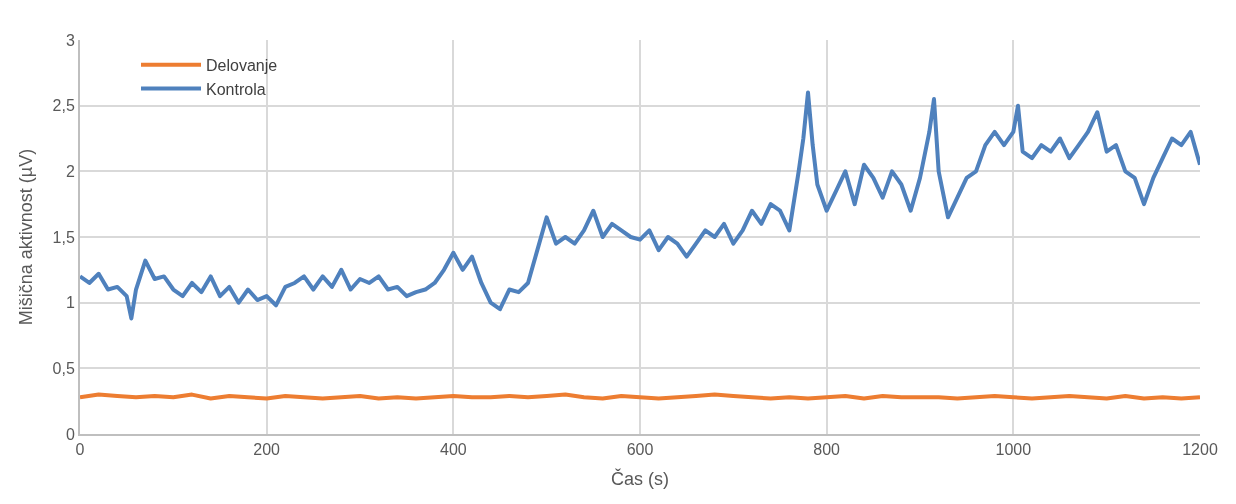 This screenshot has width=1236, height=504. I want to click on x-tick-label: 1200, so click(1200, 450).